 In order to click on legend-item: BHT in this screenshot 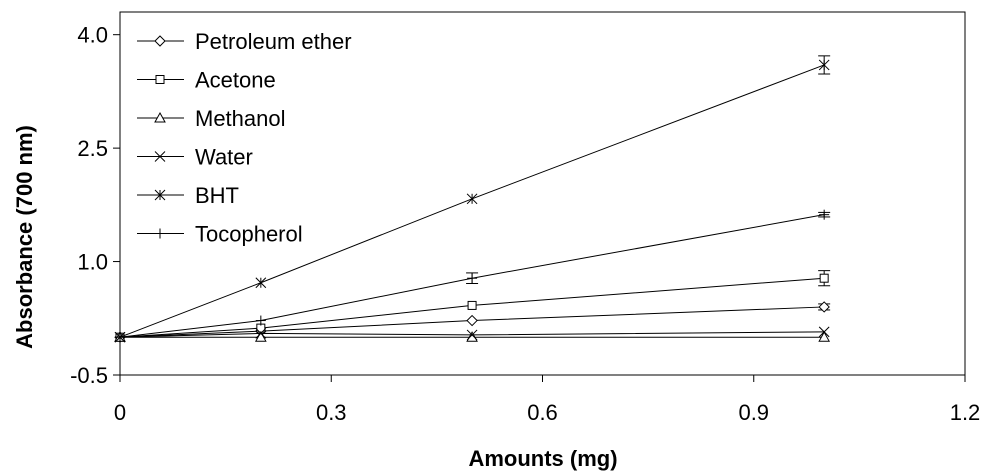, I will do `click(188, 195)`.